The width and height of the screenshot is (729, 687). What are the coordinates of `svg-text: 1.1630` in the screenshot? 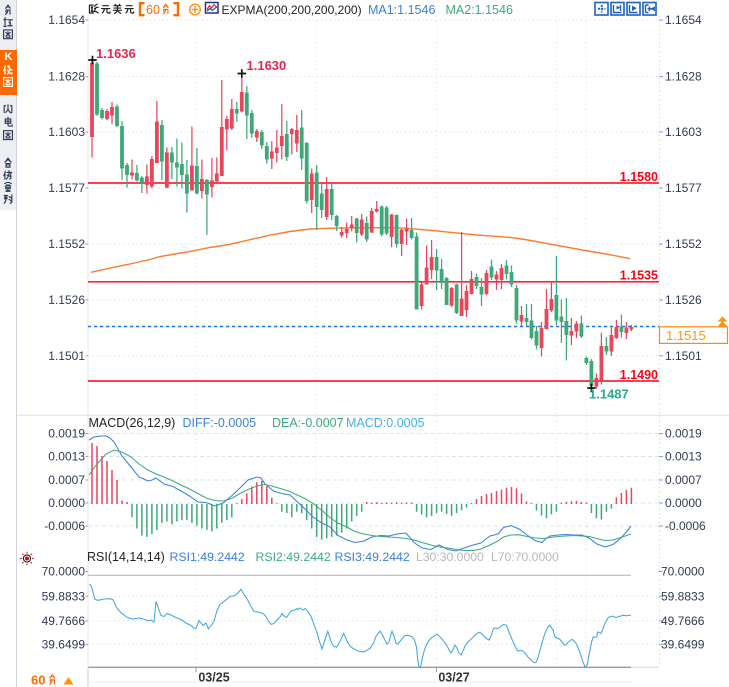 It's located at (267, 65).